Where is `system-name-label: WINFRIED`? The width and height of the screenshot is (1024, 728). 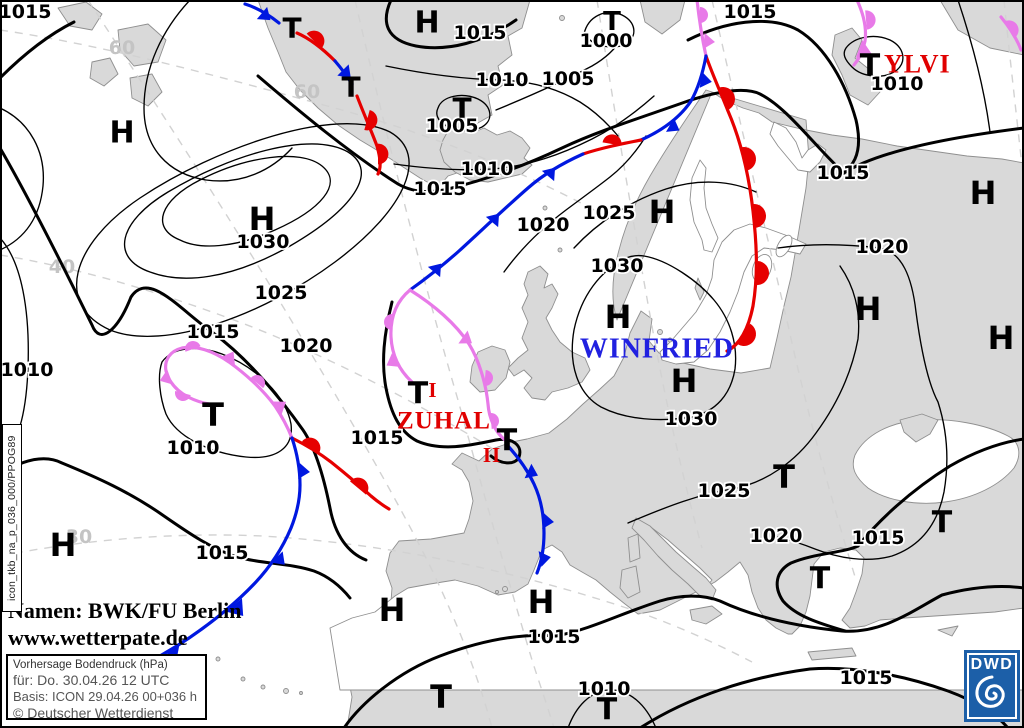
system-name-label: WINFRIED is located at coordinates (657, 349).